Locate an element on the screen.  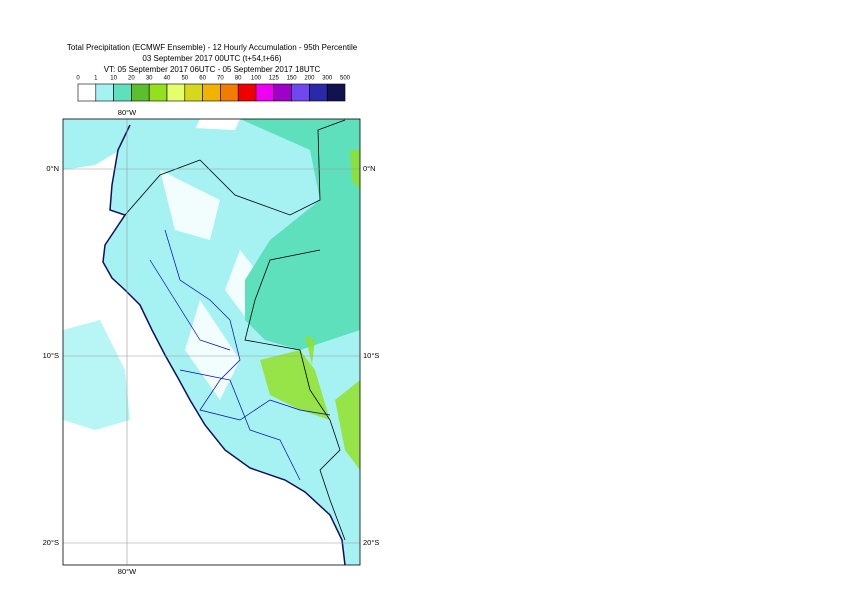
legend-label: 150 is located at coordinates (292, 79).